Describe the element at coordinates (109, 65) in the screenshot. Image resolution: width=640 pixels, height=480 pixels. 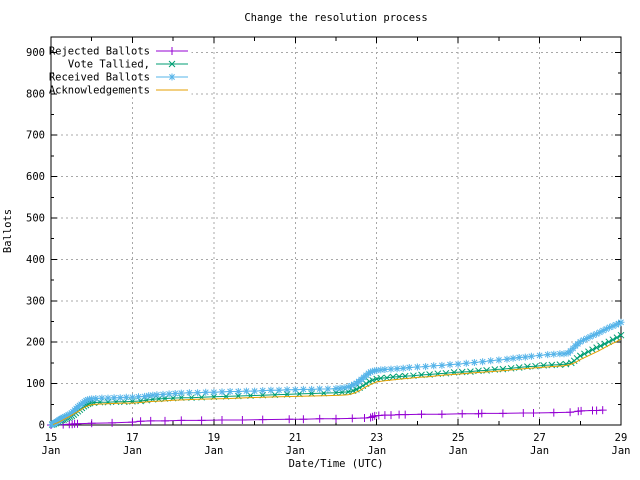
I see `legend-label-vote-tallied: Vote Tallied,` at that location.